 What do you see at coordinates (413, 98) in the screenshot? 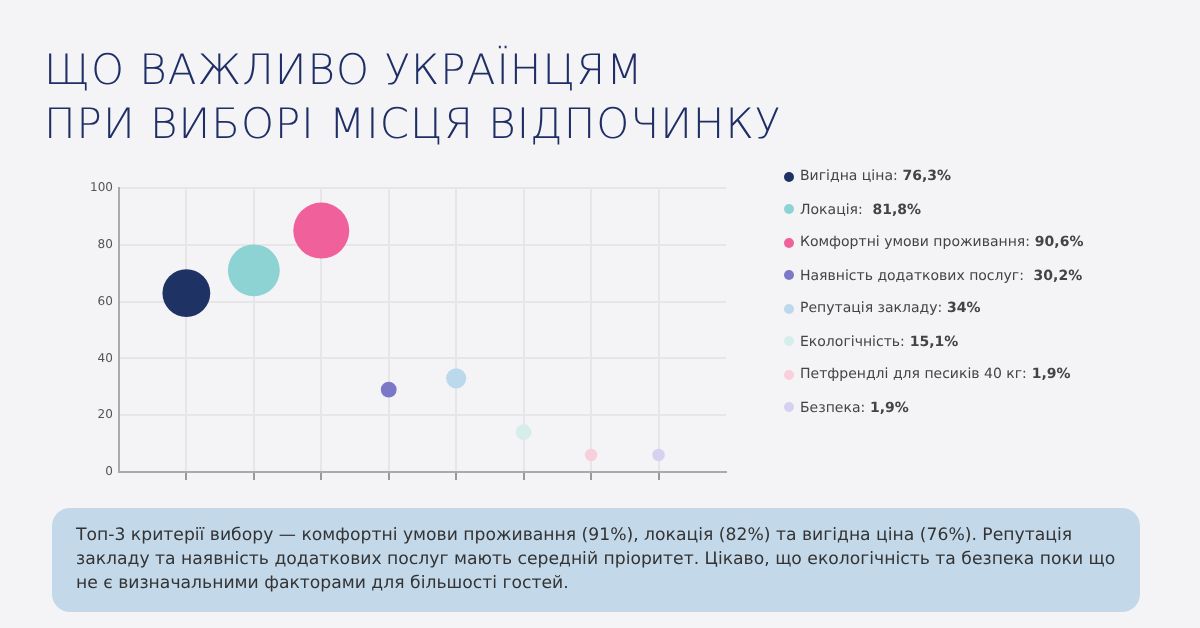
I see `chart-title: ЩО ВАЖЛИВО УКРАЇНЦЯМ ПРИ ВИБОРІ МІСЦЯ ВІДПОЧИНКУ` at bounding box center [413, 98].